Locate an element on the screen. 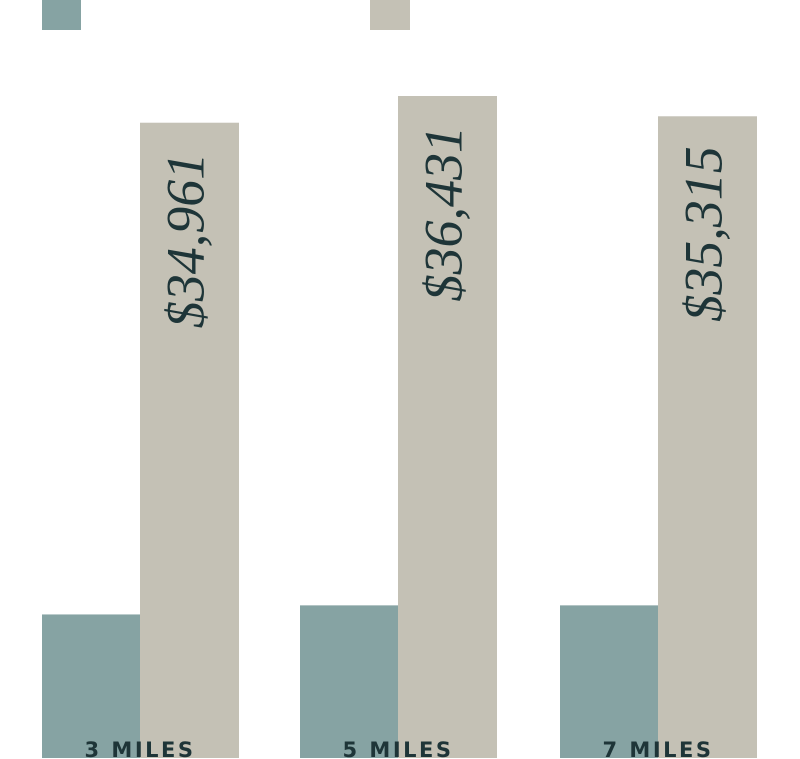 The width and height of the screenshot is (800, 759). category-label: 7 MILES is located at coordinates (658, 748).